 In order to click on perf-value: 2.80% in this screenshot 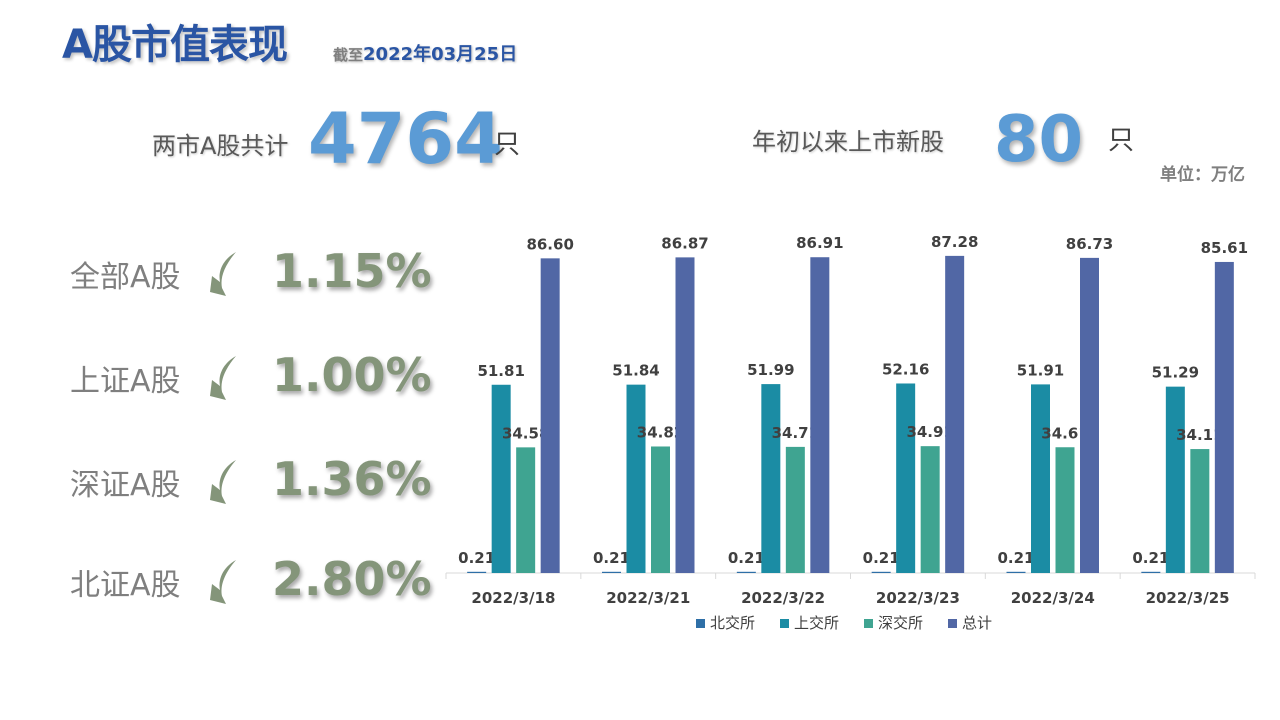, I will do `click(352, 579)`.